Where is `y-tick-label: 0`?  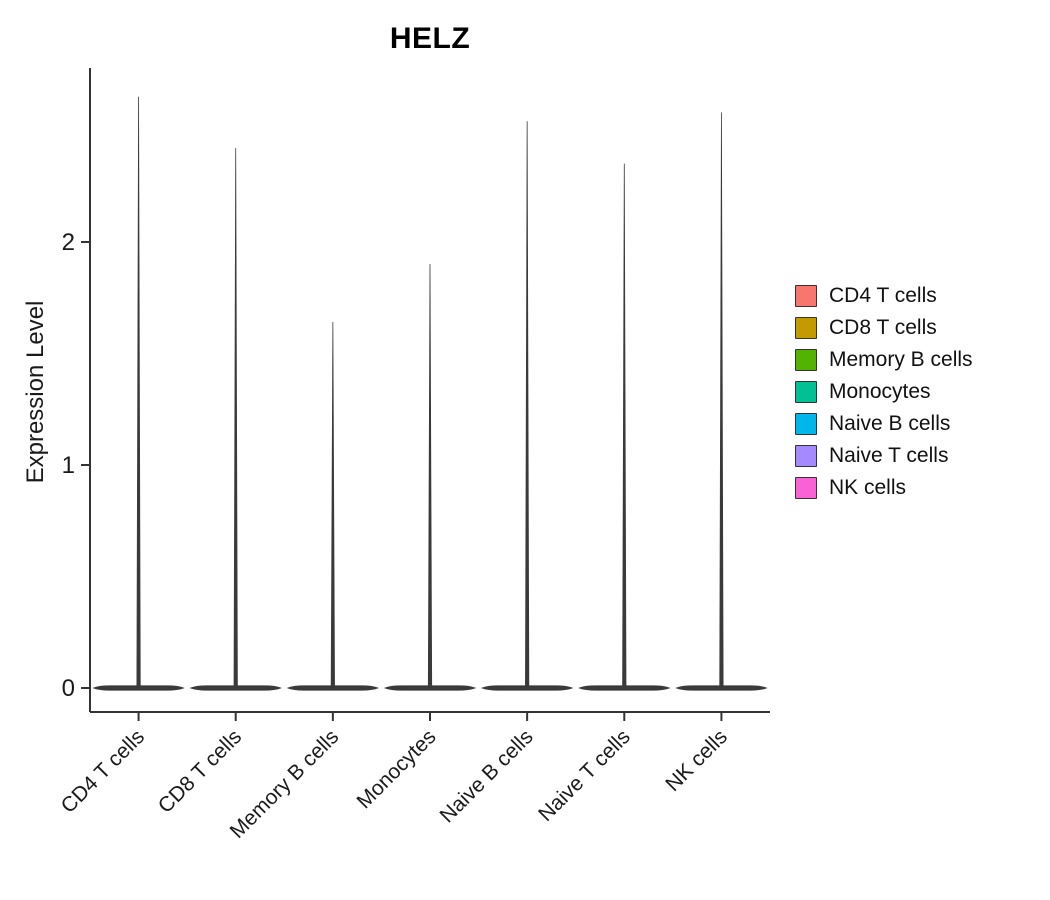 y-tick-label: 0 is located at coordinates (68, 688).